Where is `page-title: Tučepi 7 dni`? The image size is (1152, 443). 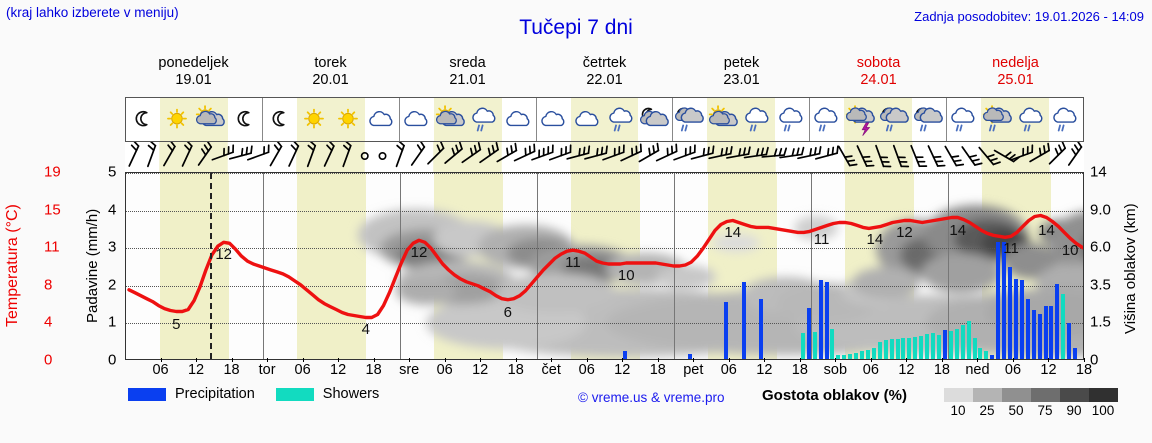
page-title: Tučepi 7 dni is located at coordinates (576, 27).